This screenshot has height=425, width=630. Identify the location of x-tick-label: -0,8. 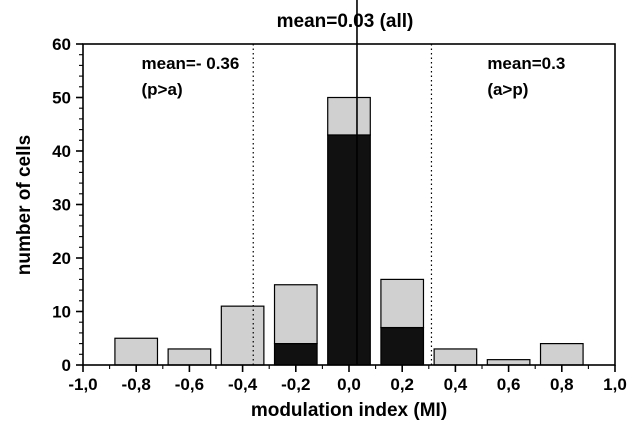
(136, 384).